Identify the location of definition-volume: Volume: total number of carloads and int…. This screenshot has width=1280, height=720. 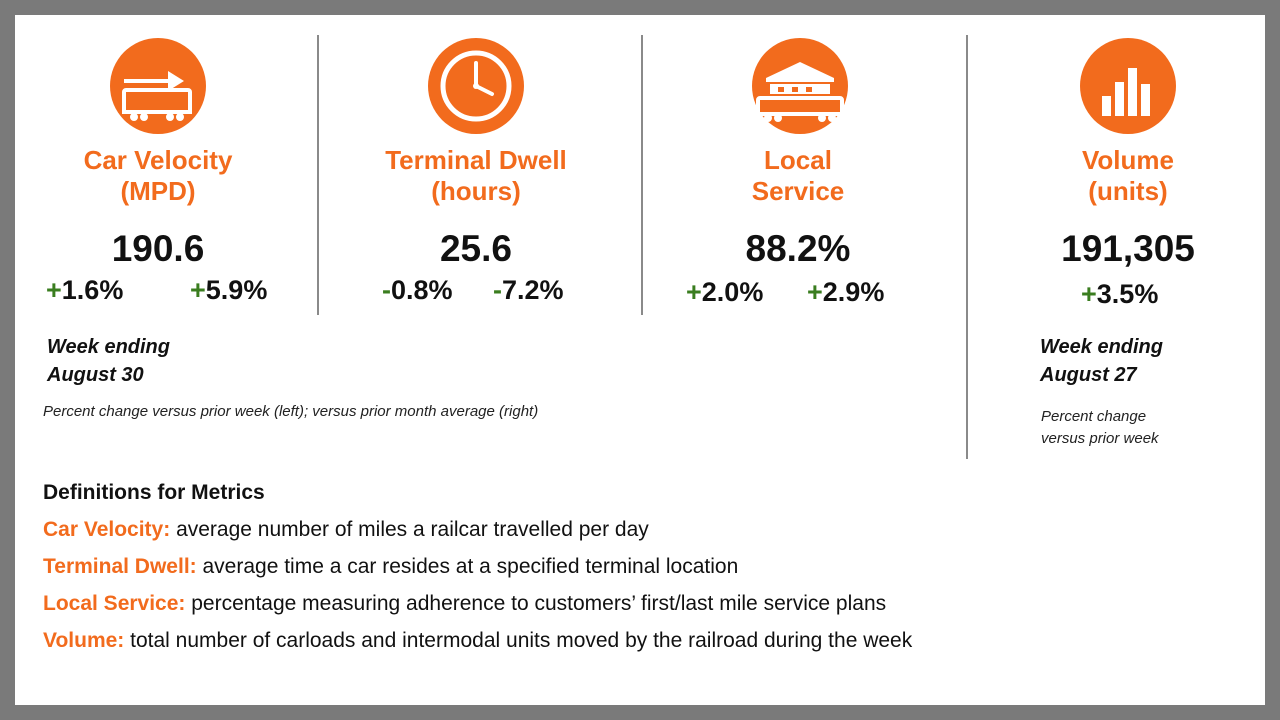
(478, 640).